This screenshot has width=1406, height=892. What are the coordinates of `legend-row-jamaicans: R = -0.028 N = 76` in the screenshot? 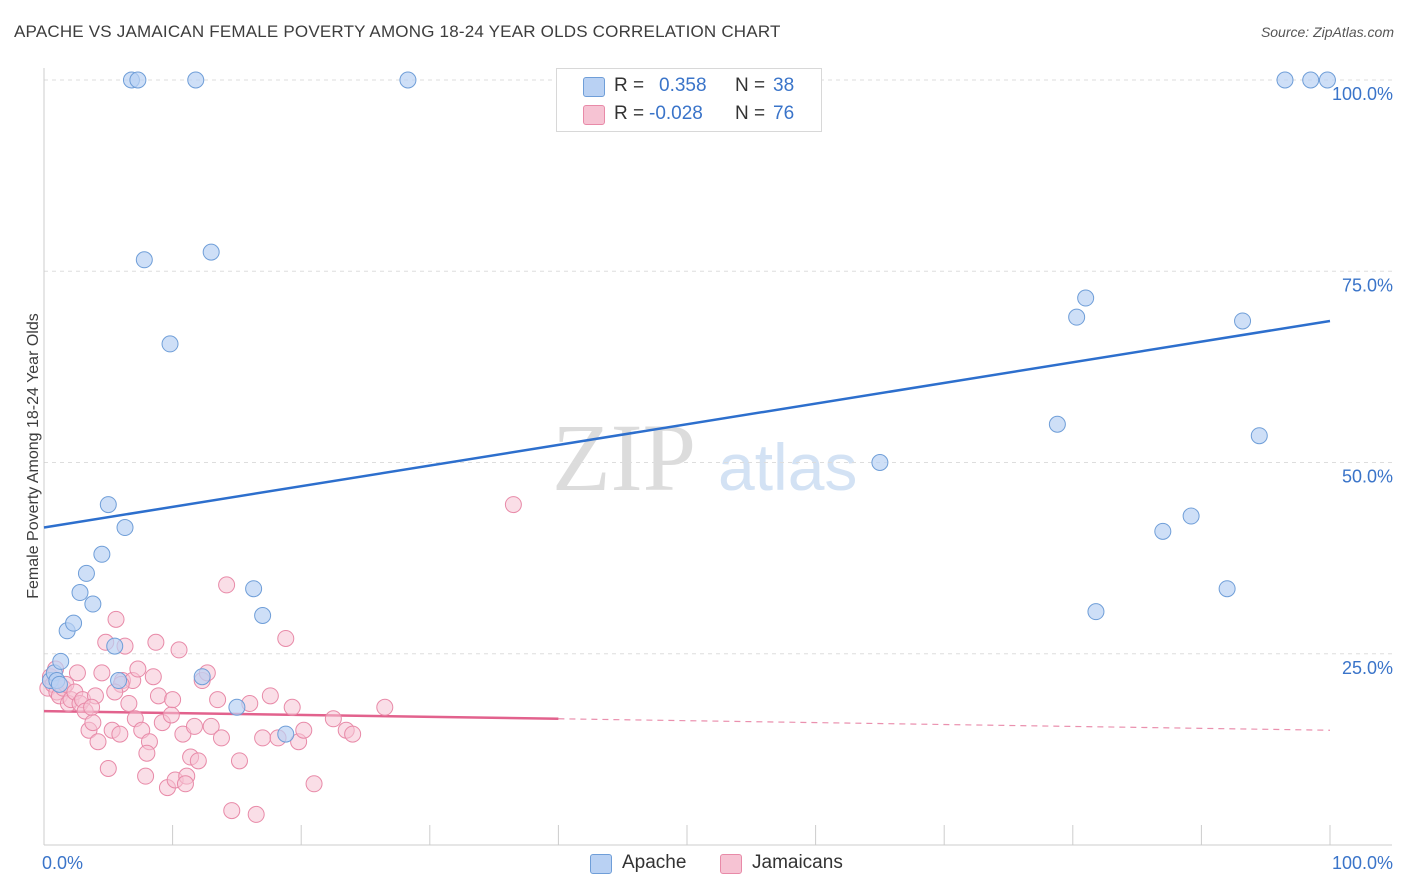 It's located at (689, 115).